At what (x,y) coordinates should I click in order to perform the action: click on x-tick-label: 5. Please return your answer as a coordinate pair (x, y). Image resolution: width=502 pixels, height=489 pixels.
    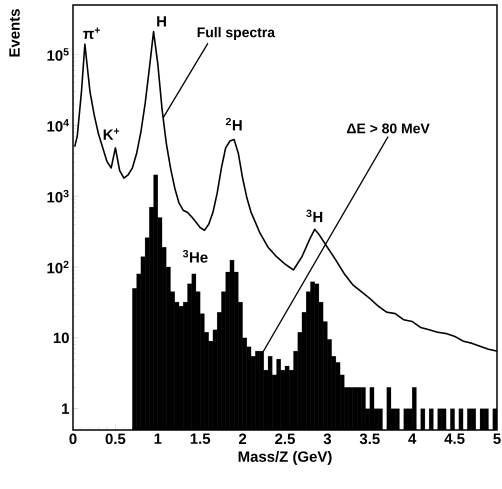
    Looking at the image, I should click on (497, 439).